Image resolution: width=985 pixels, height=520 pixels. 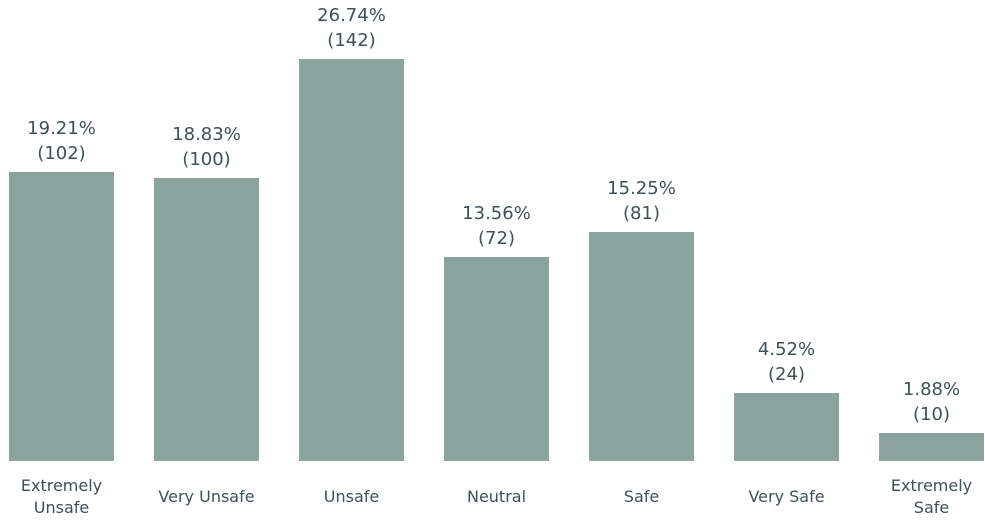 I want to click on data-label: 18.83% (100), so click(x=206, y=147).